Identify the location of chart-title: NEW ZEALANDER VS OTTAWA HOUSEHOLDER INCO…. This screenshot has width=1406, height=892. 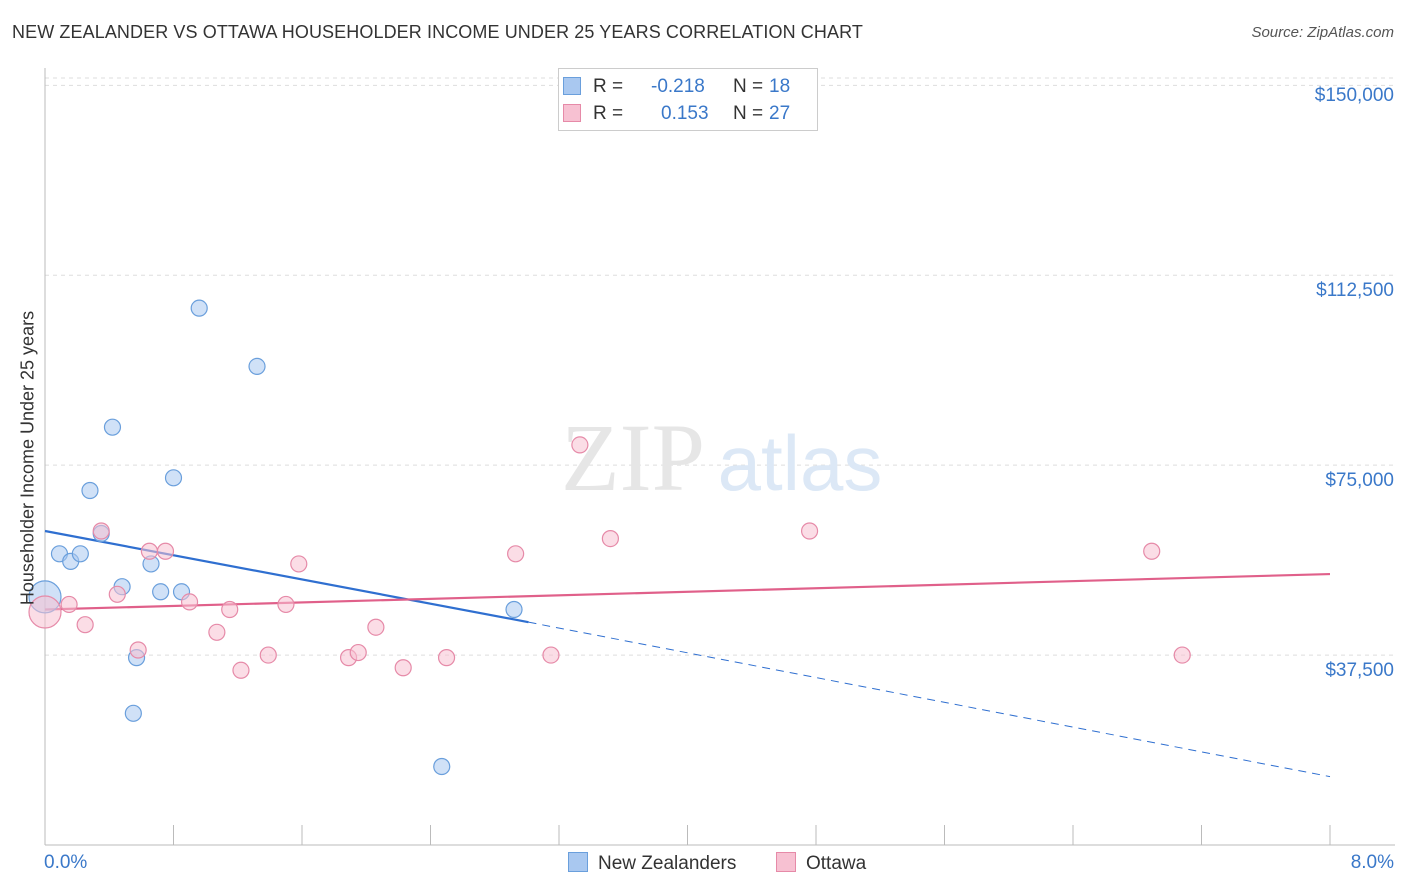
(437, 32).